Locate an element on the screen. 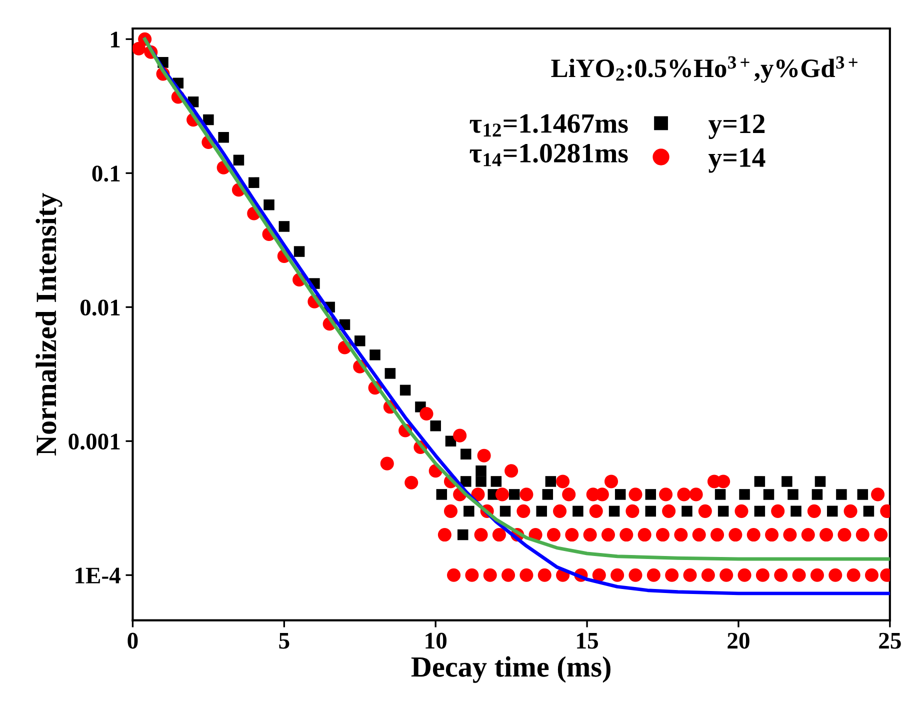 This screenshot has height=713, width=909. x-tick-label: 0 is located at coordinates (133, 640).